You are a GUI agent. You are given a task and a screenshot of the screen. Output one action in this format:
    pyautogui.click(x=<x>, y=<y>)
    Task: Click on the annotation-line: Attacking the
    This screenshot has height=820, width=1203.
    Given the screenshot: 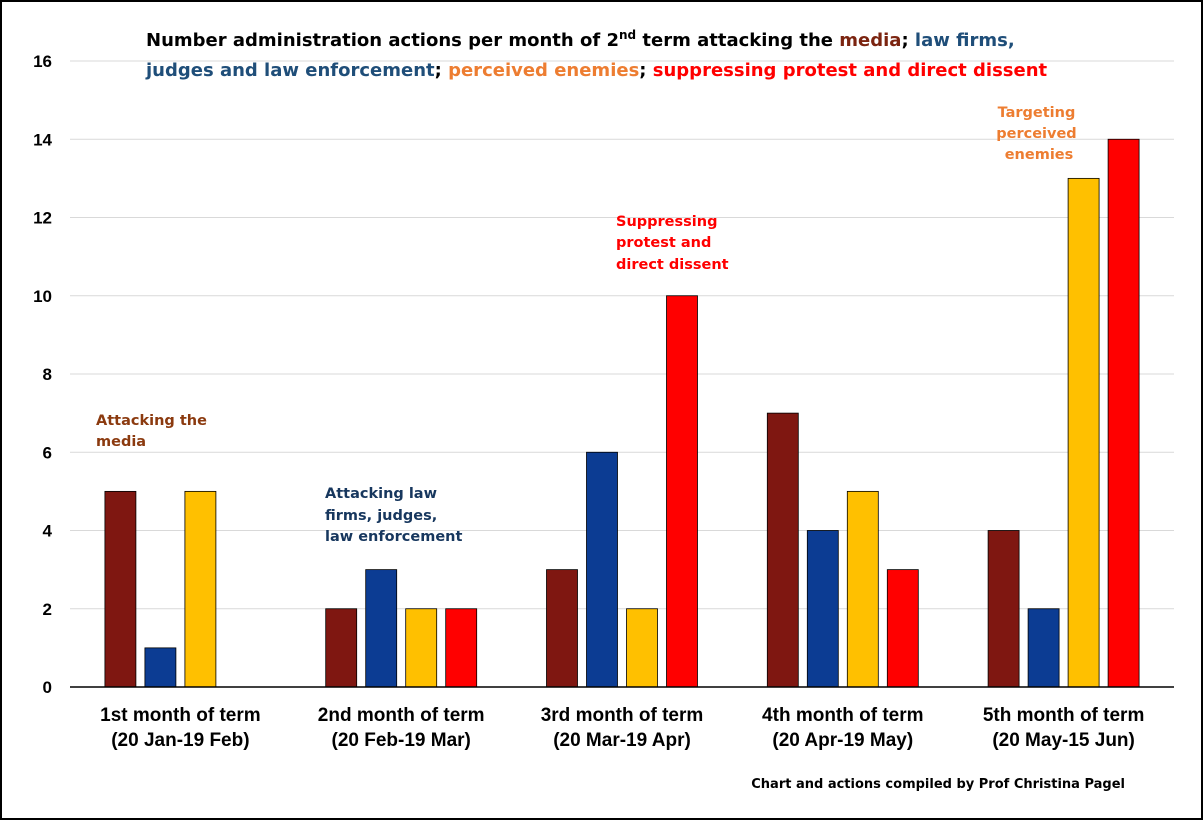 What is the action you would take?
    pyautogui.click(x=151, y=421)
    